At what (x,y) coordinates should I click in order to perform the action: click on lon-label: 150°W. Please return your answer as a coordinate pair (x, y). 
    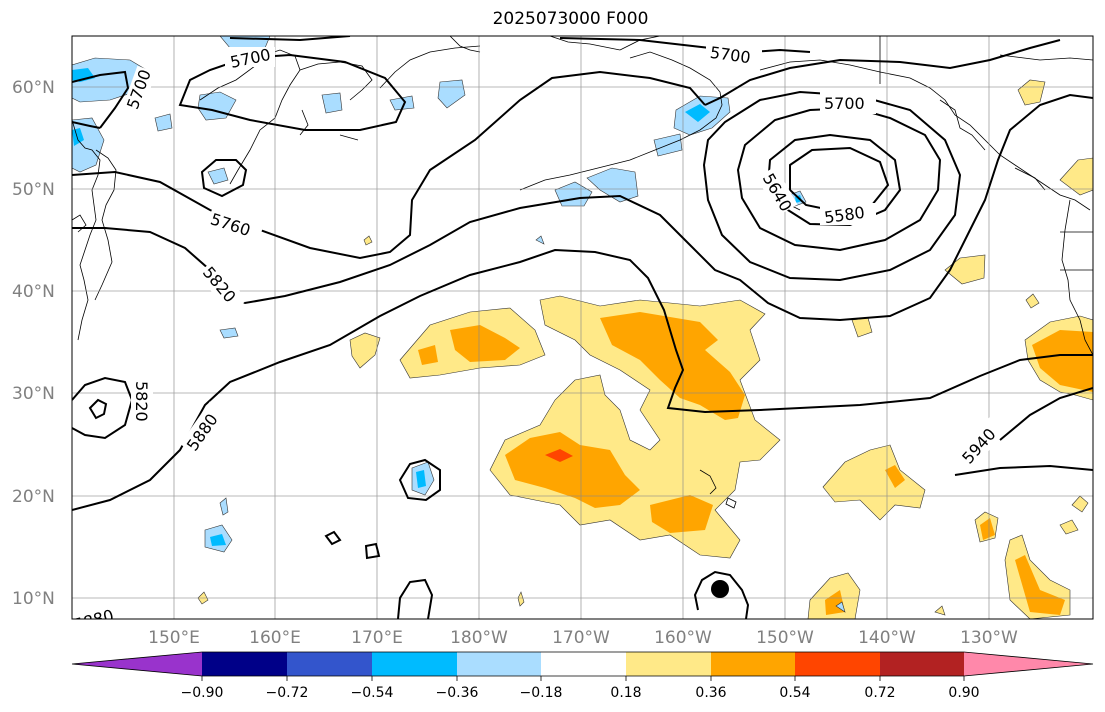
    Looking at the image, I should click on (785, 638).